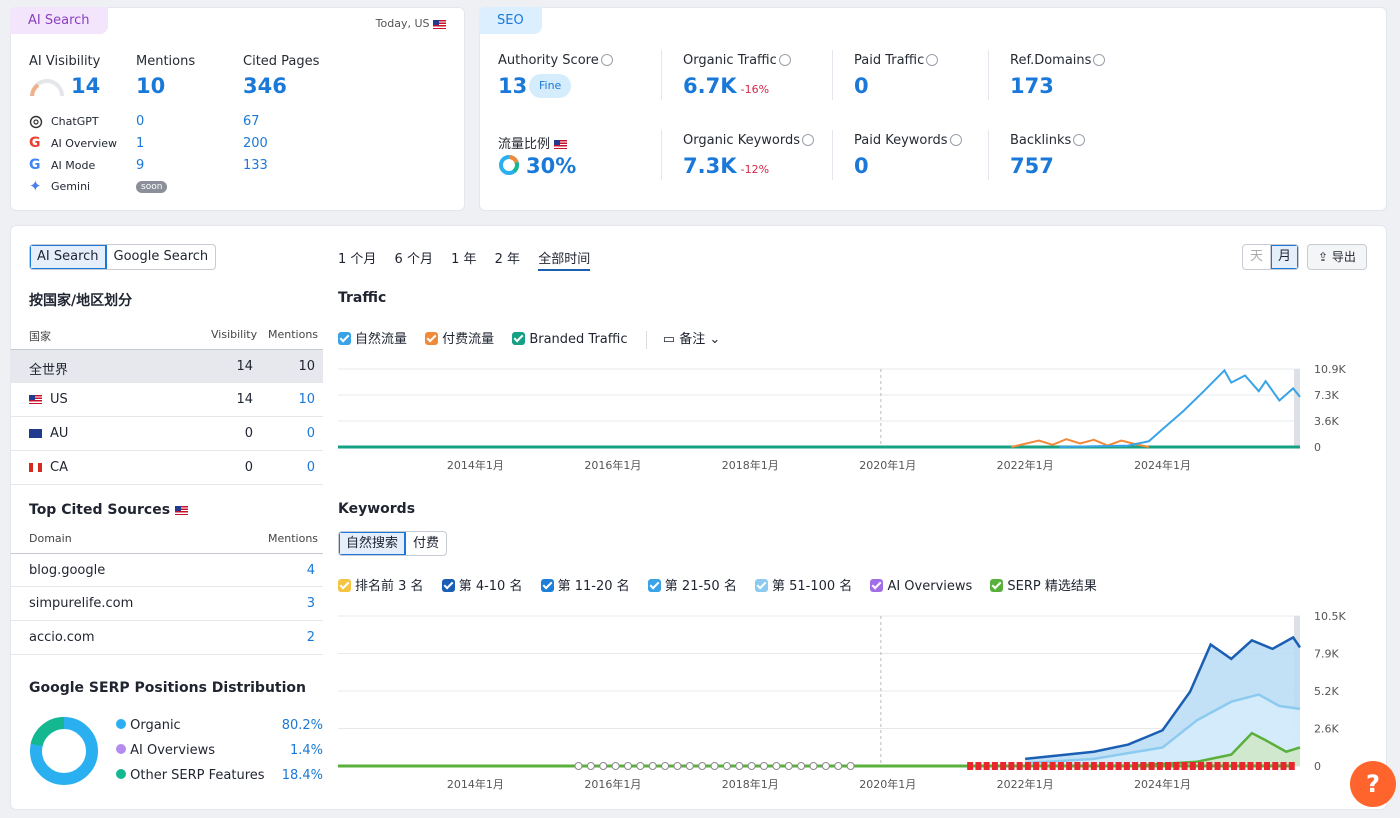  Describe the element at coordinates (167, 570) in the screenshot. I see `cited-row: blog.google 4` at that location.